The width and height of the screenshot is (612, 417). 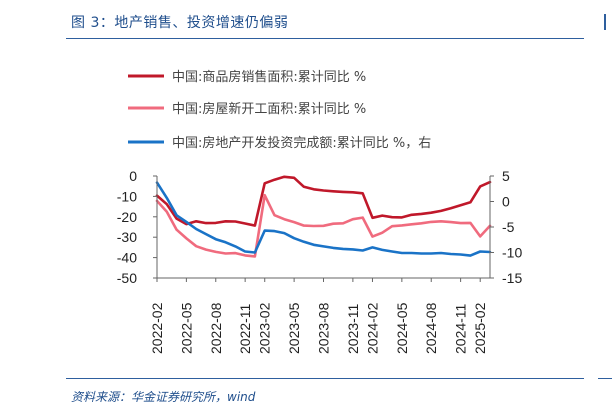 I want to click on right-tick-label: 5, so click(x=506, y=176).